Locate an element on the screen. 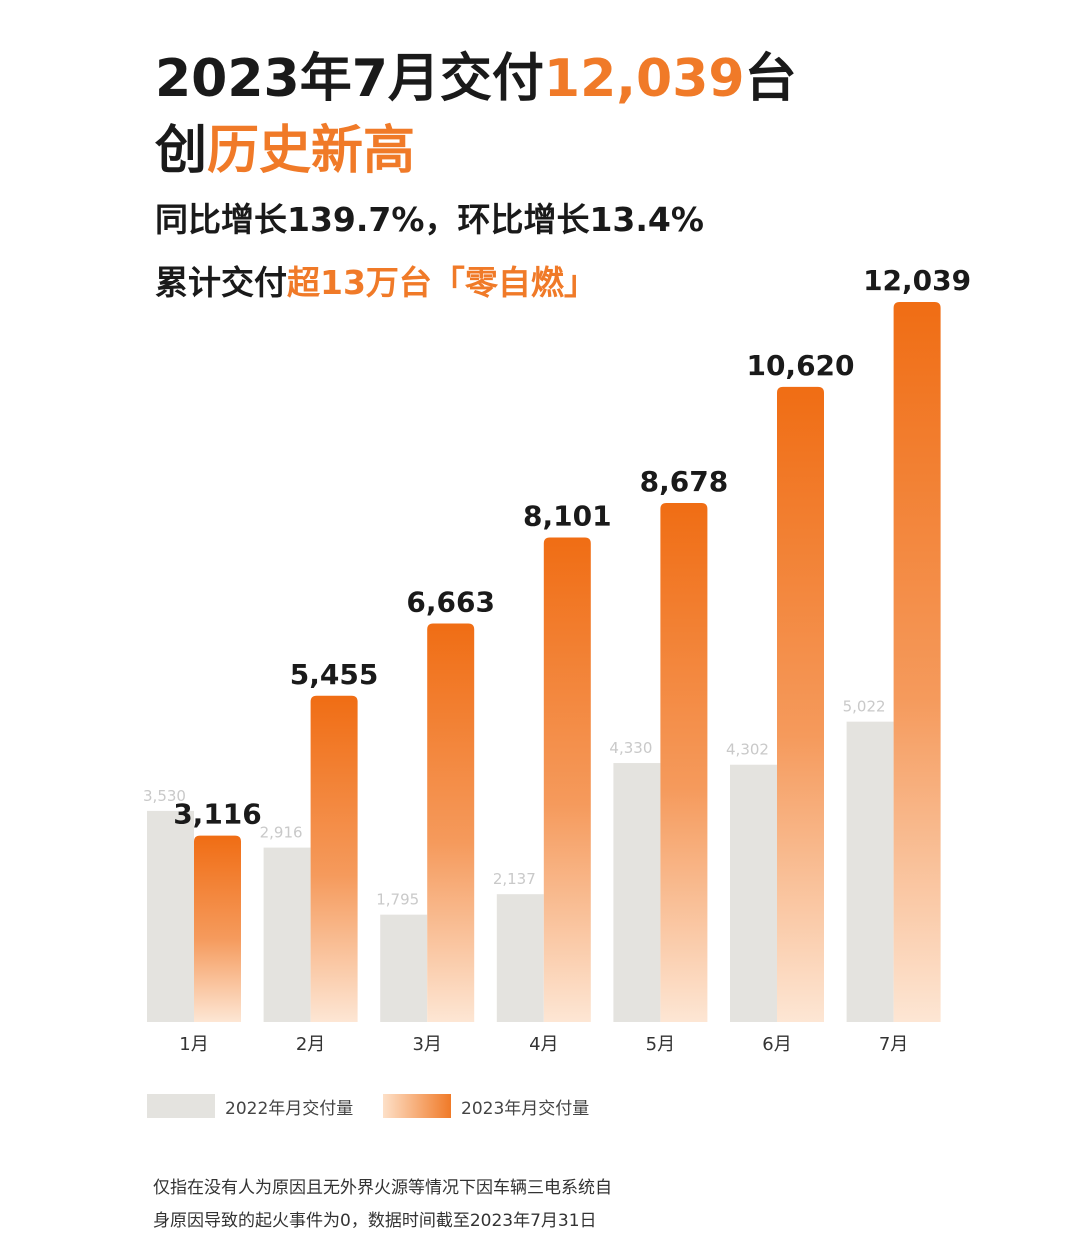  chart-x-ticks: 1月 2月 3月 4月 5月 6月 7月 is located at coordinates (543, 1044).